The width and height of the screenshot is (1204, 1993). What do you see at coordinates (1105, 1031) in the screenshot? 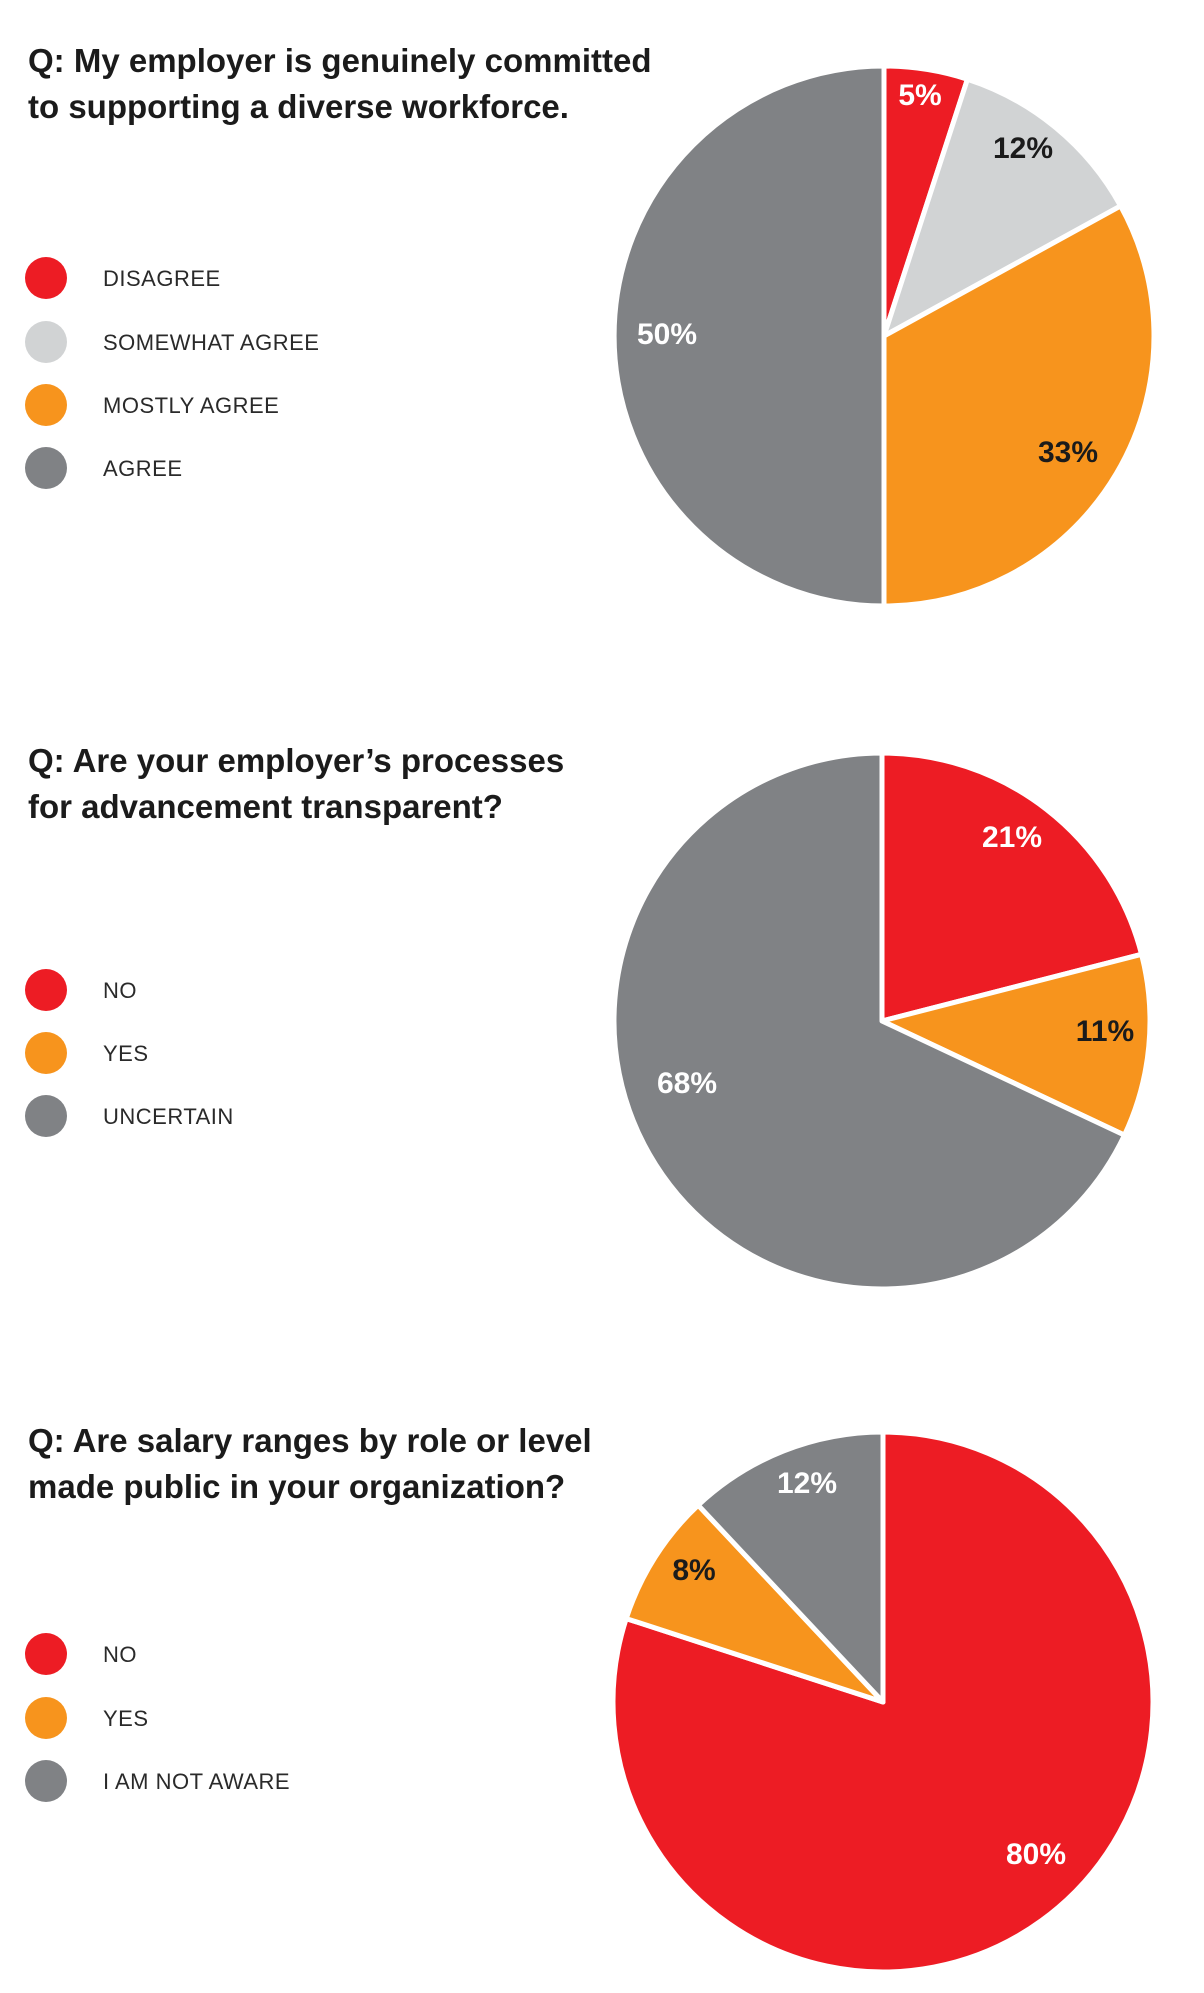
I see `slice-value-label: 11%` at bounding box center [1105, 1031].